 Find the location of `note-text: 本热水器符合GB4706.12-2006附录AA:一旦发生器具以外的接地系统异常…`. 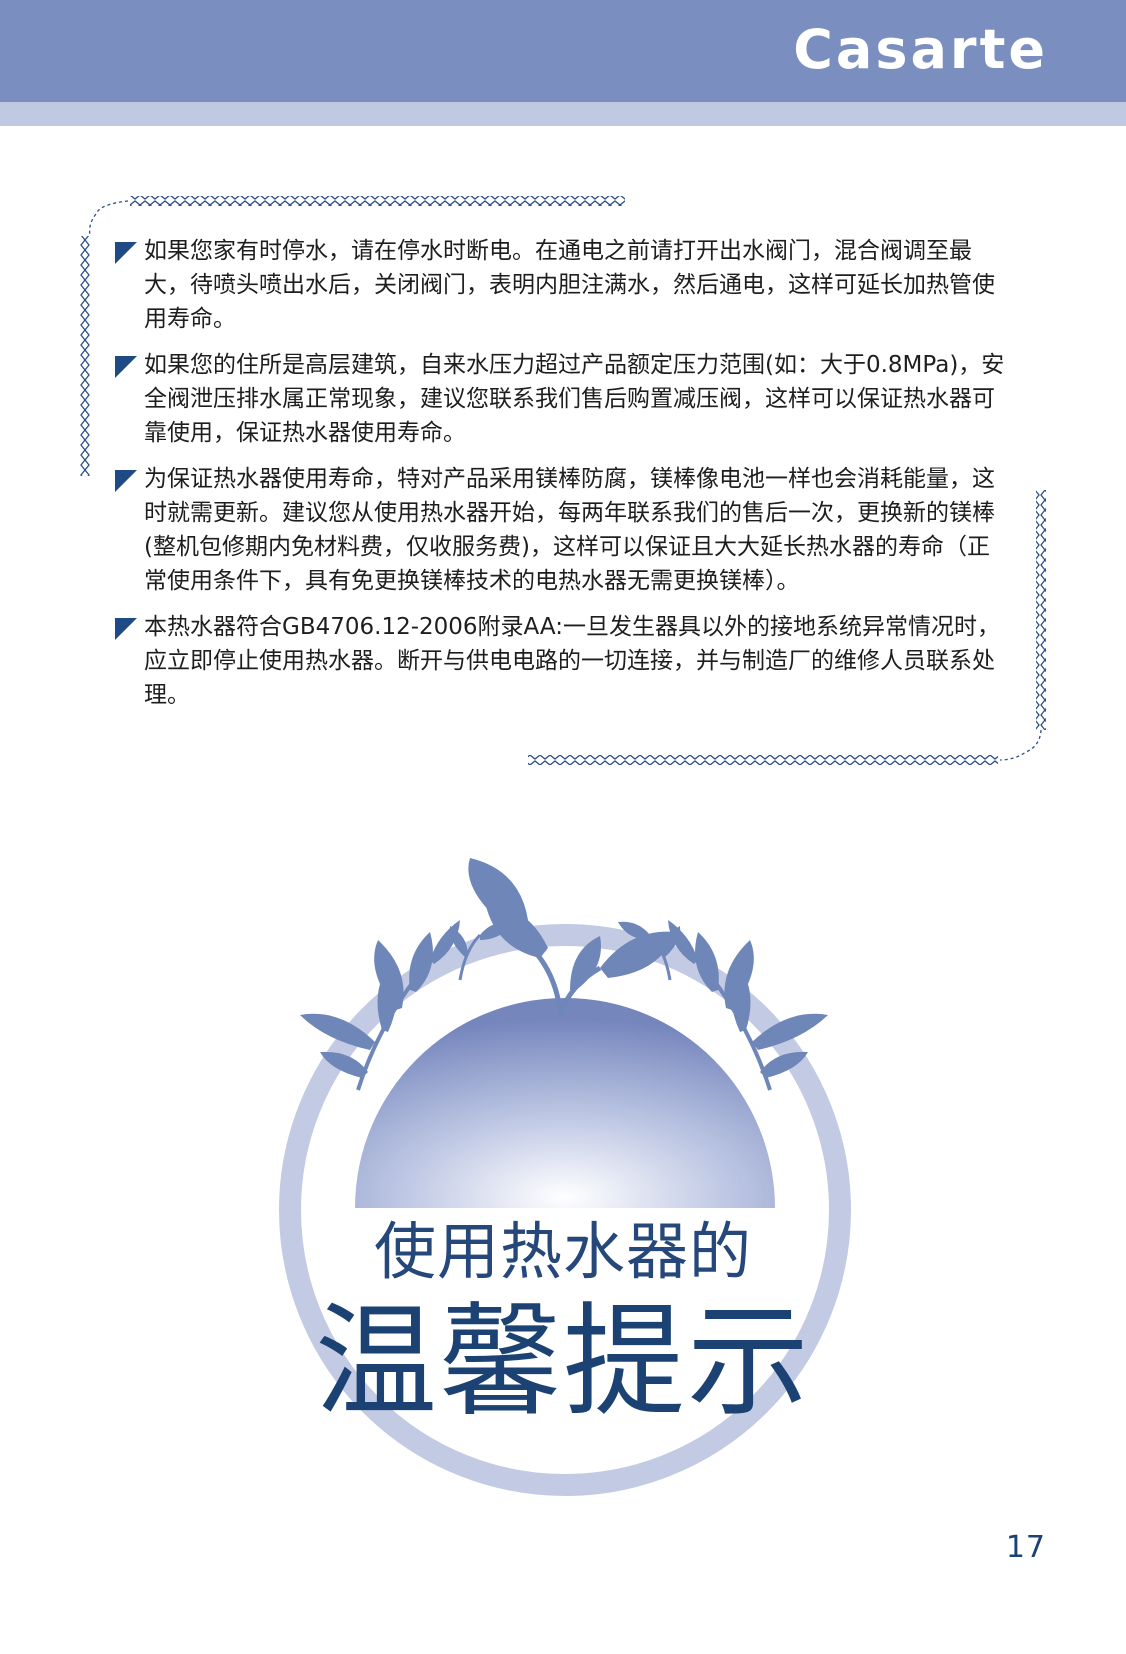

note-text: 本热水器符合GB4706.12-2006附录AA:一旦发生器具以外的接地系统异常… is located at coordinates (572, 661).